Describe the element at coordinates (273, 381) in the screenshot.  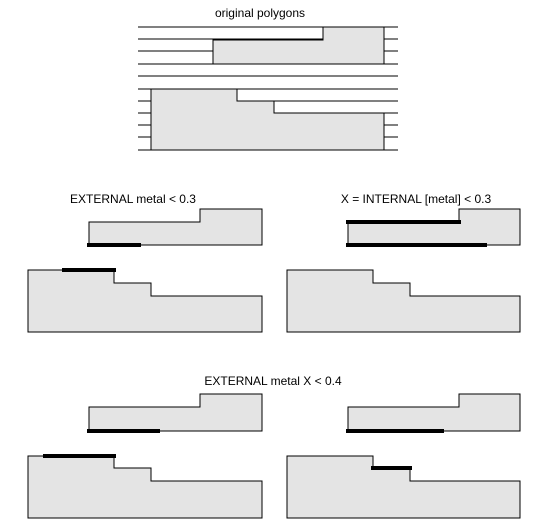
I see `title-external-metal-x: EXTERNAL metal X < 0.4` at that location.